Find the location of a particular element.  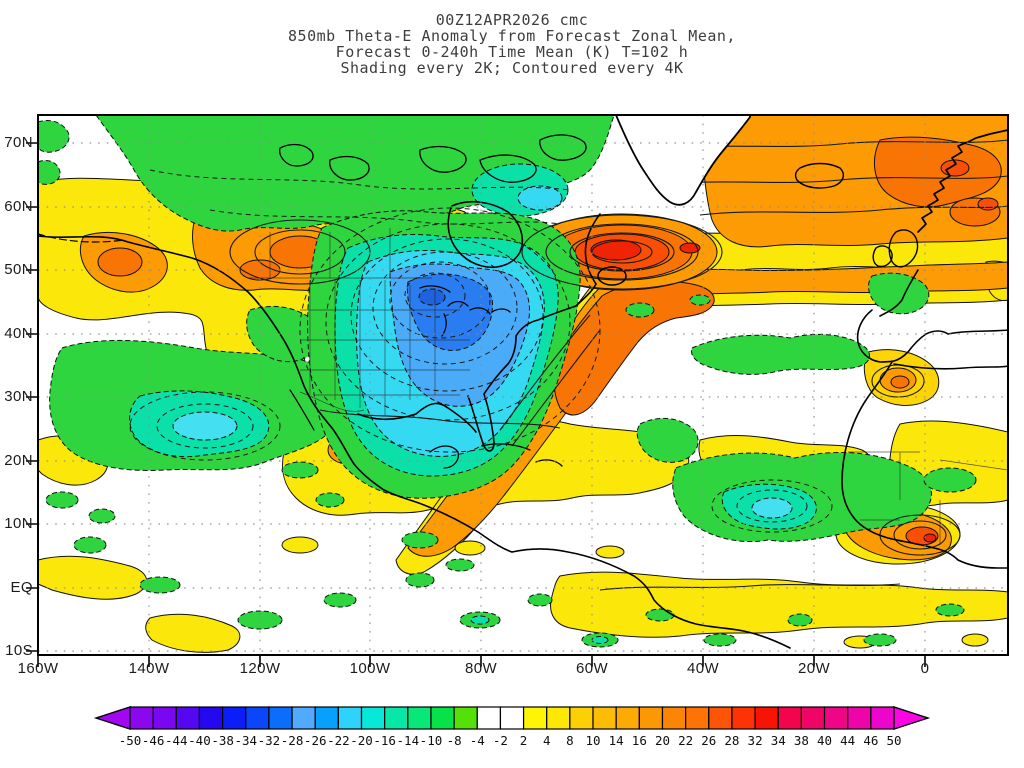

colorbar-tick-label: 22 is located at coordinates (685, 740).